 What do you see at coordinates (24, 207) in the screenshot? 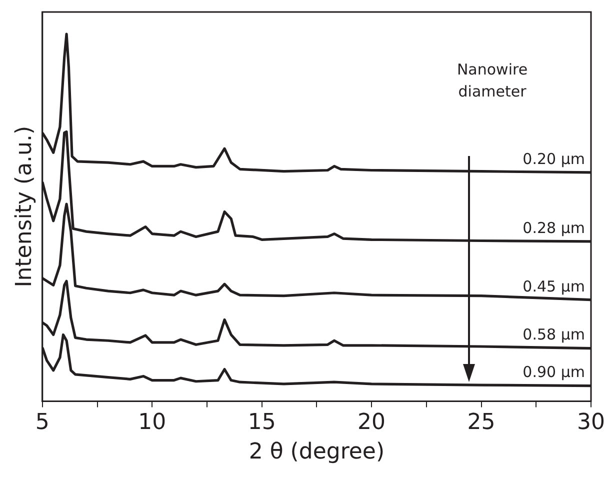
I see `y-axis-title: Intensity (a.u.)` at bounding box center [24, 207].